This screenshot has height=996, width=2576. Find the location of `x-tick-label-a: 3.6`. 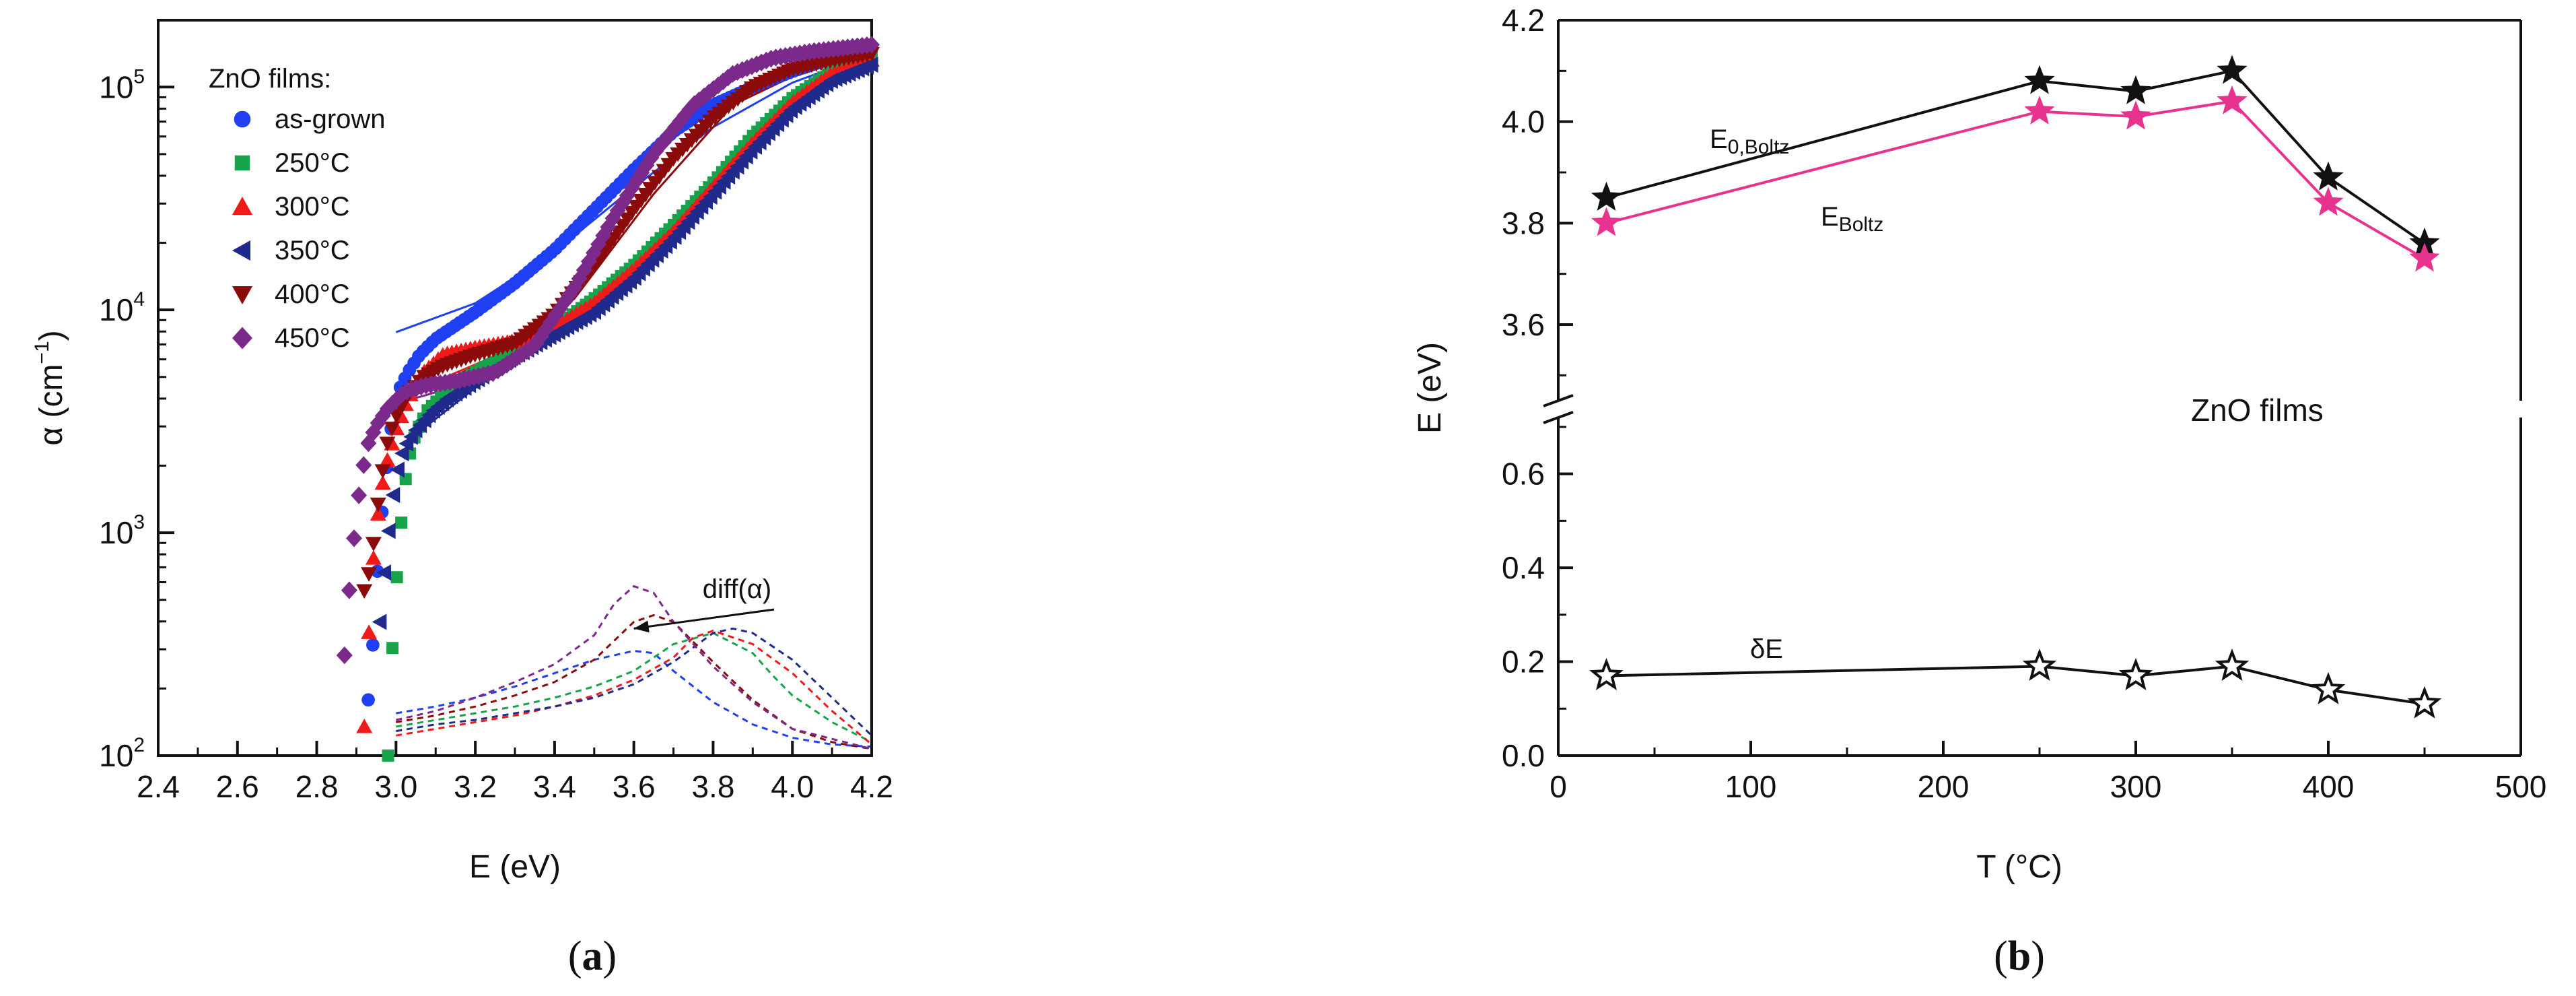

x-tick-label-a: 3.6 is located at coordinates (634, 787).